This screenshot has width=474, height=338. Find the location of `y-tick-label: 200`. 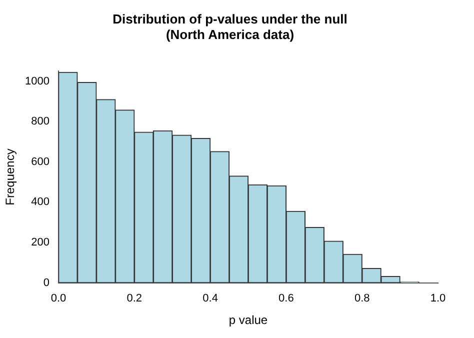

y-tick-label: 200 is located at coordinates (40, 242).